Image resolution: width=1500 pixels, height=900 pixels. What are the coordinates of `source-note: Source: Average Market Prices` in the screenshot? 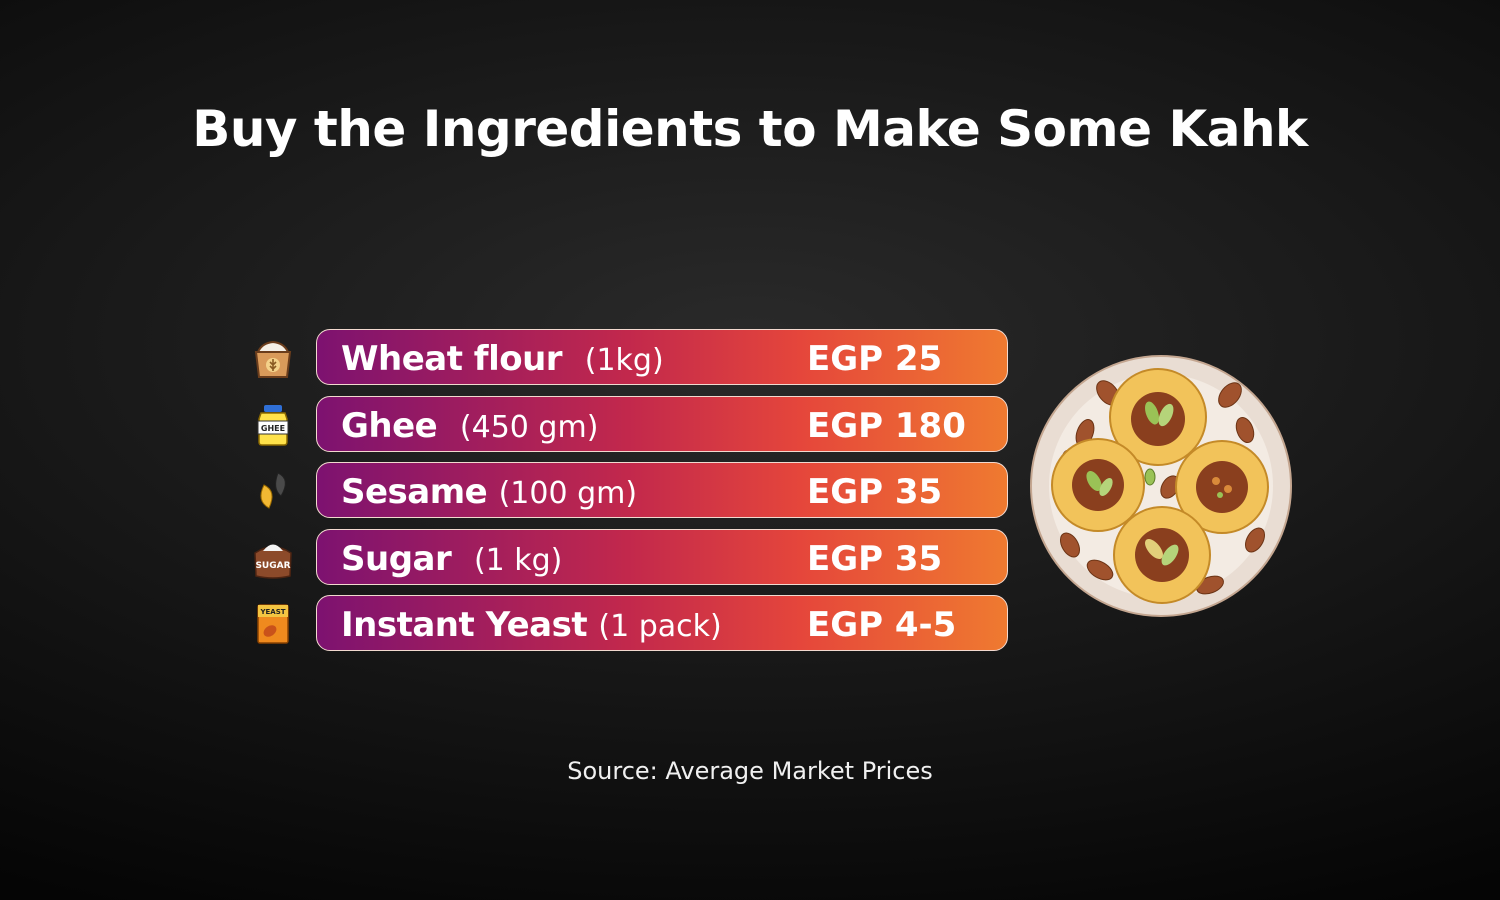 It's located at (750, 771).